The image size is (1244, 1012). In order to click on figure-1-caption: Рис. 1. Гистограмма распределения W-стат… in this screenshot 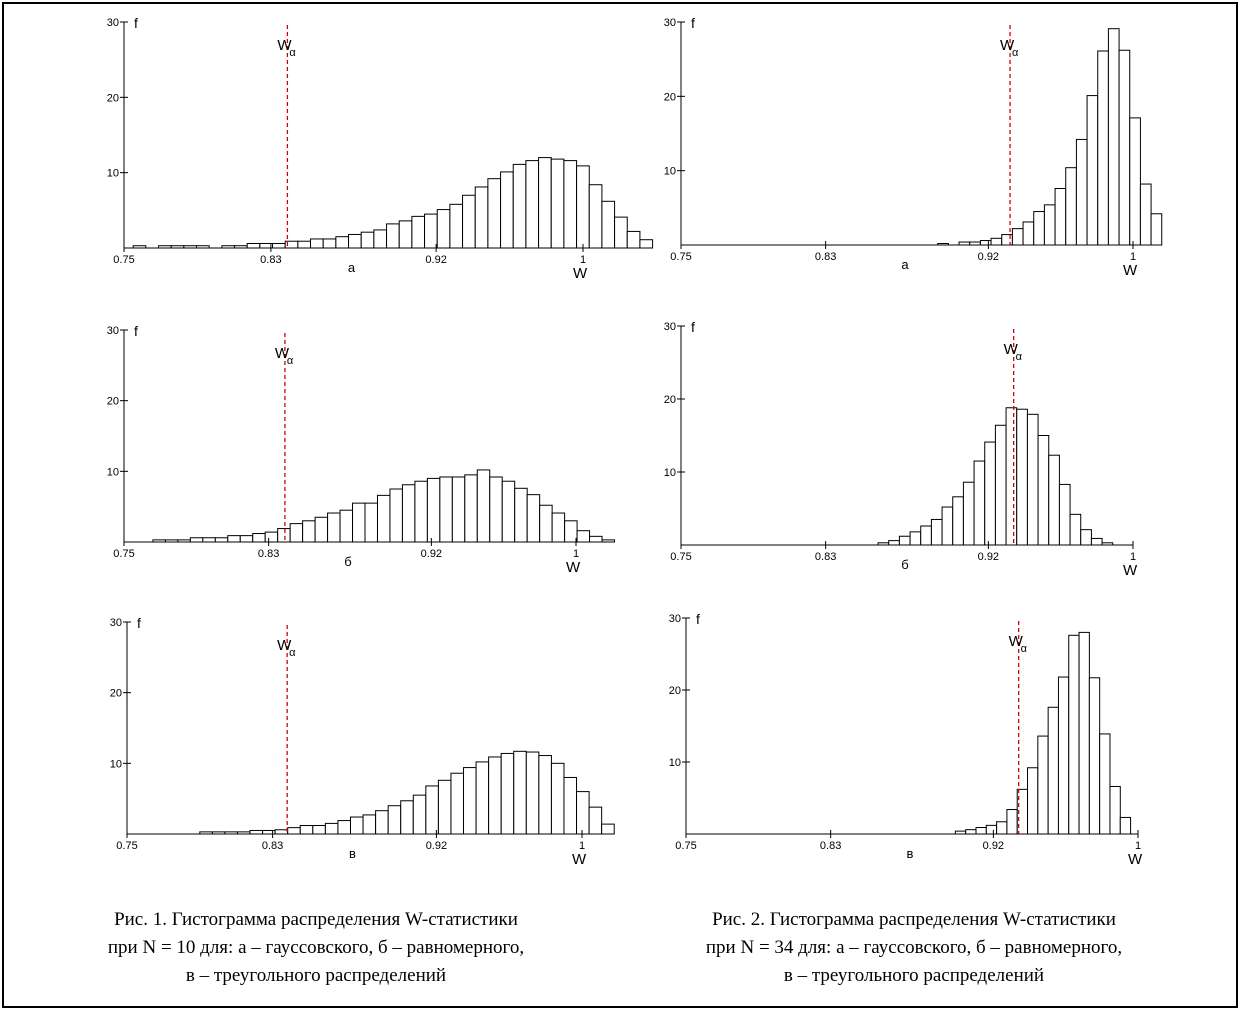, I will do `click(316, 948)`.